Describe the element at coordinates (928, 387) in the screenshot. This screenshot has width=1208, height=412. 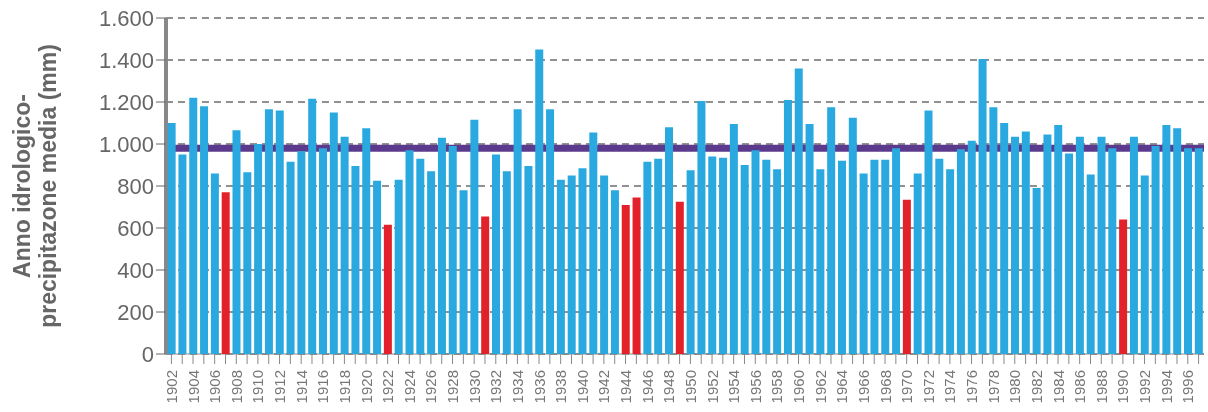
I see `x-tick-label: 1972` at that location.